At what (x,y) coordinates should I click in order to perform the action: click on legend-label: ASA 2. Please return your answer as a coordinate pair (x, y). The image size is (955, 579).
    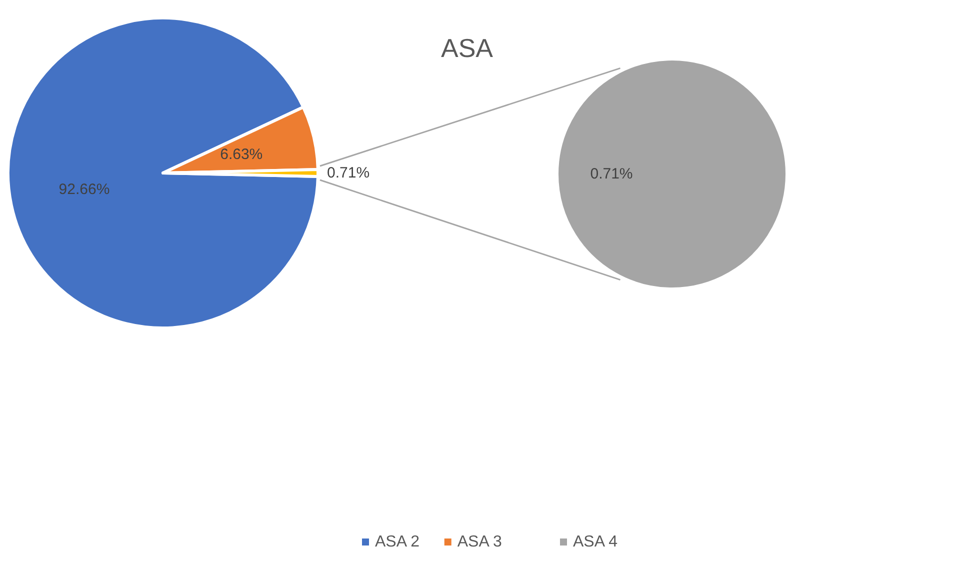
    Looking at the image, I should click on (397, 542).